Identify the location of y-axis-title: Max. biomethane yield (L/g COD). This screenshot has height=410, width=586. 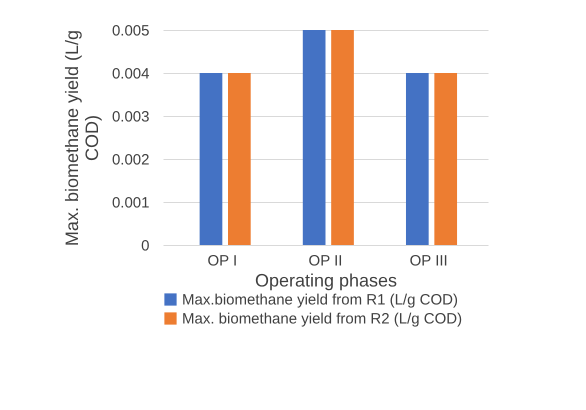
(82, 138).